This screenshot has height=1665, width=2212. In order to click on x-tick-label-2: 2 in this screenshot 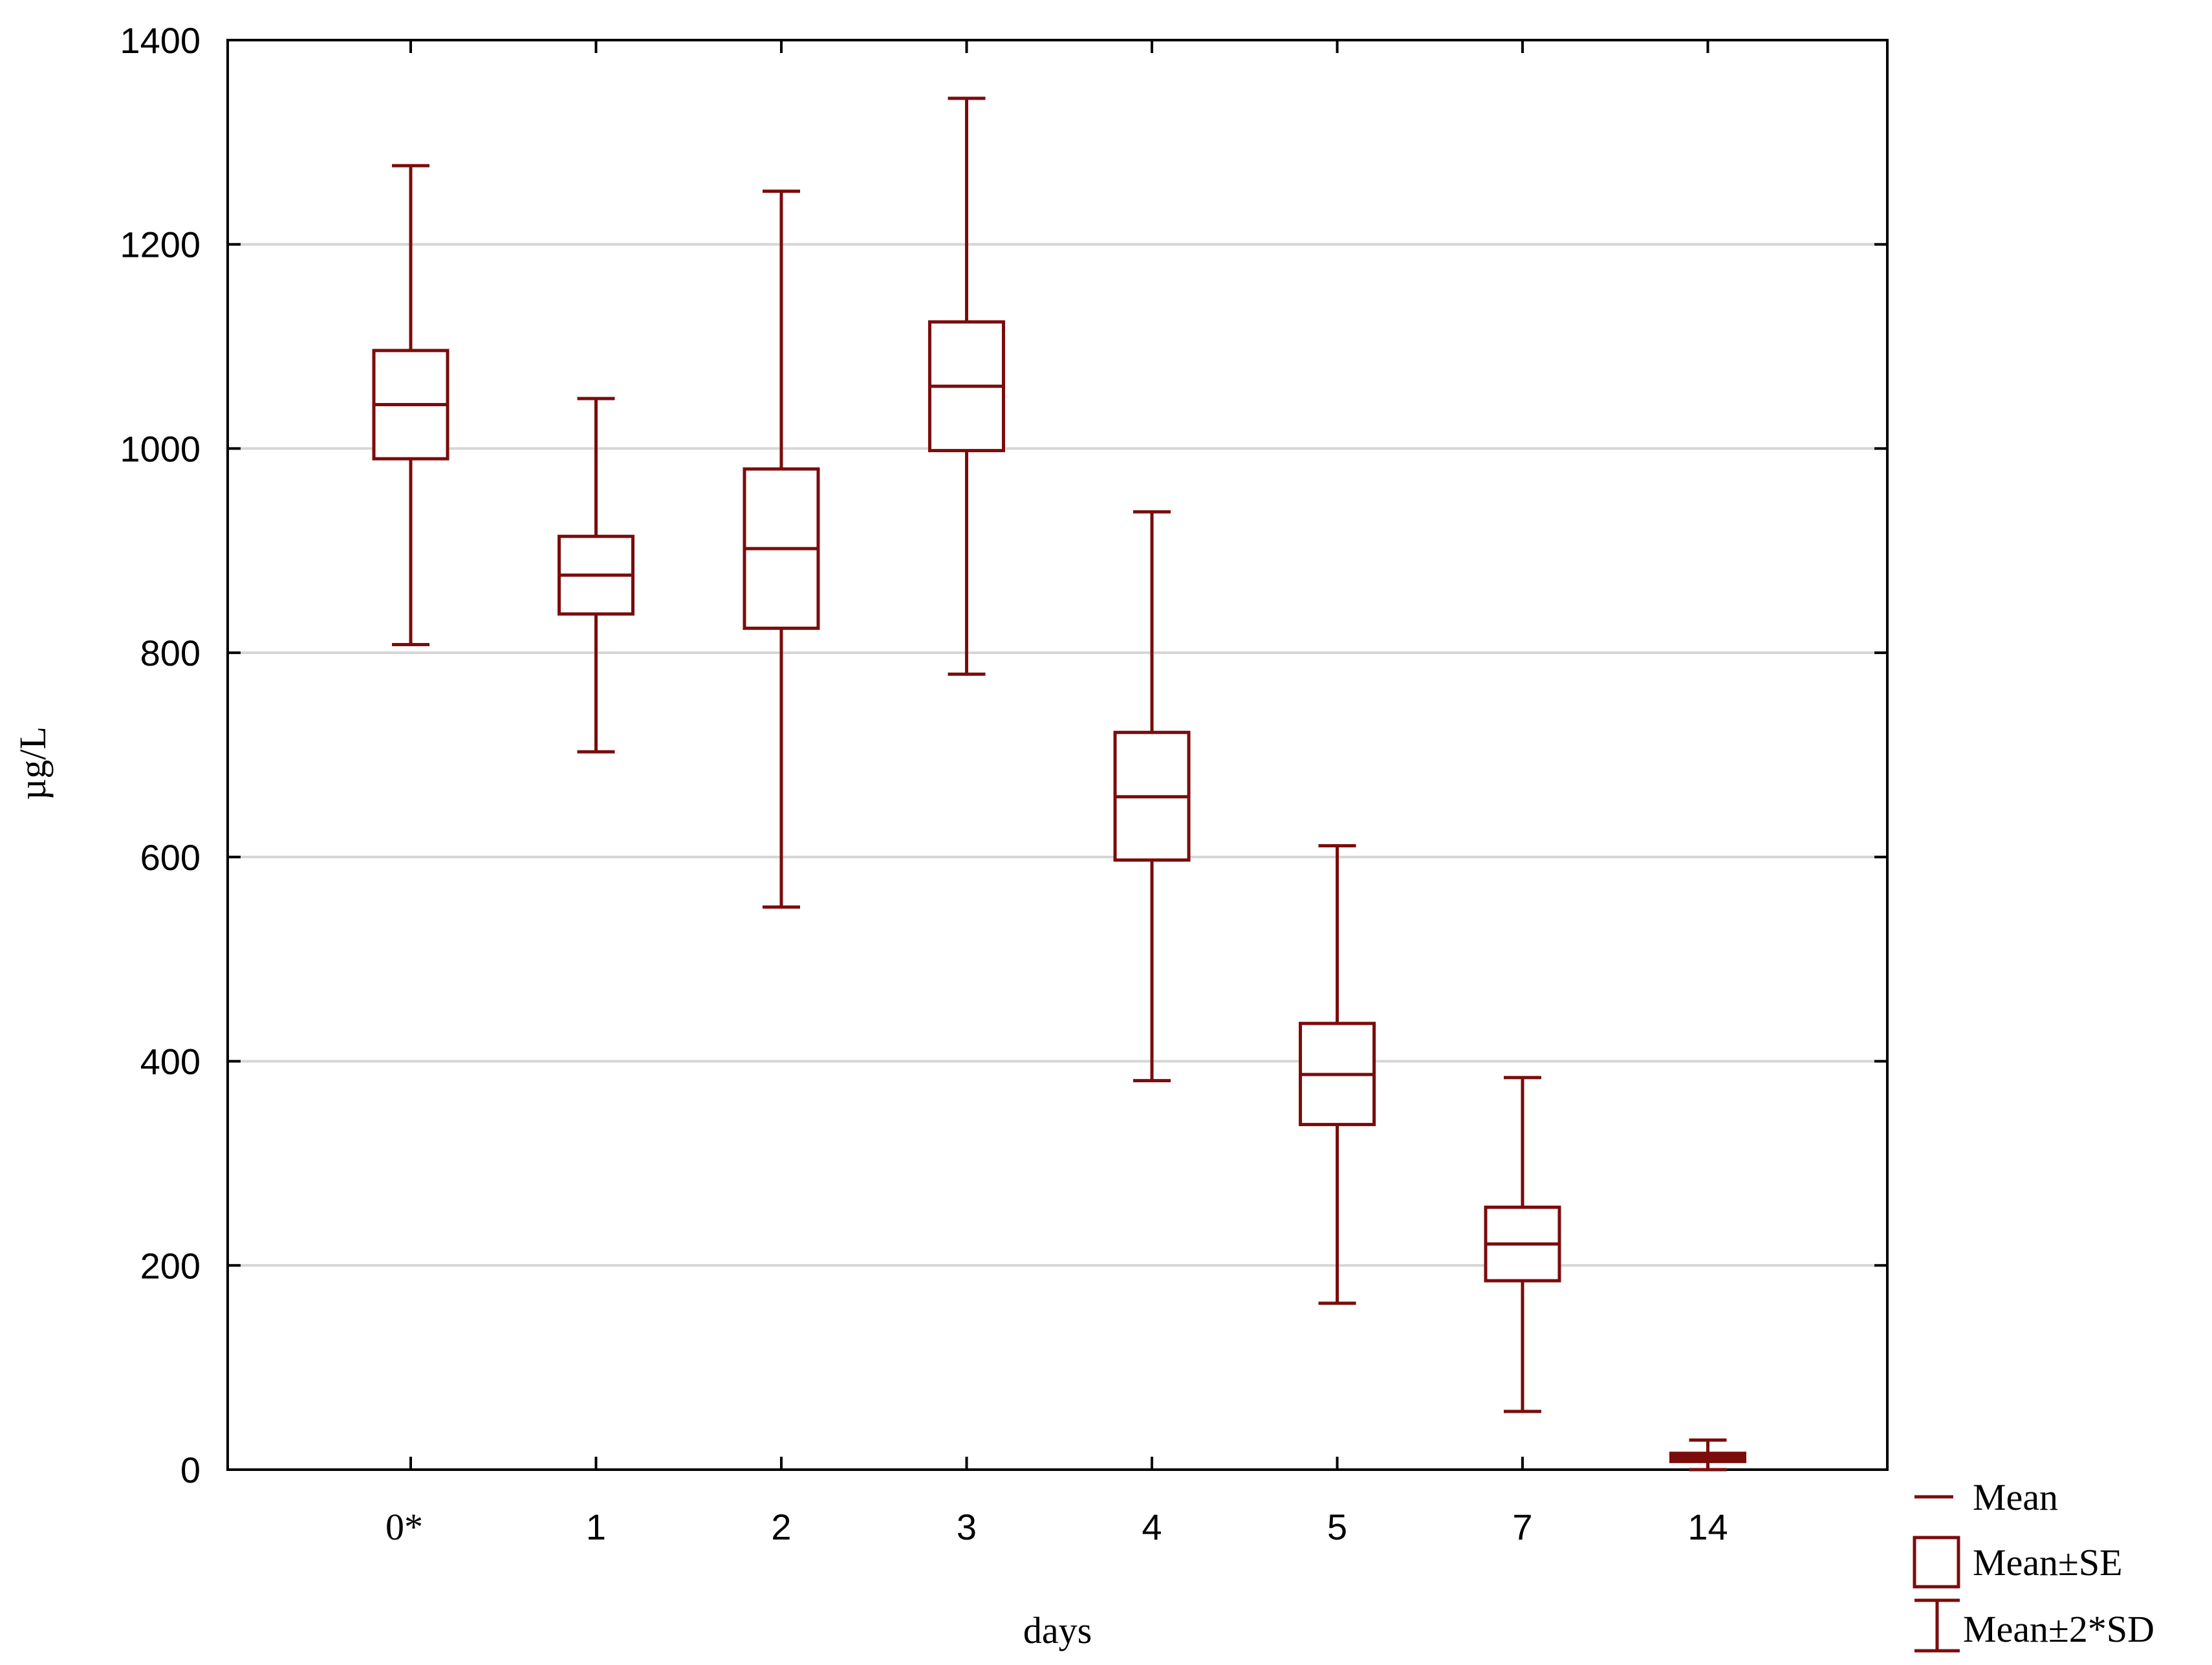, I will do `click(781, 1527)`.